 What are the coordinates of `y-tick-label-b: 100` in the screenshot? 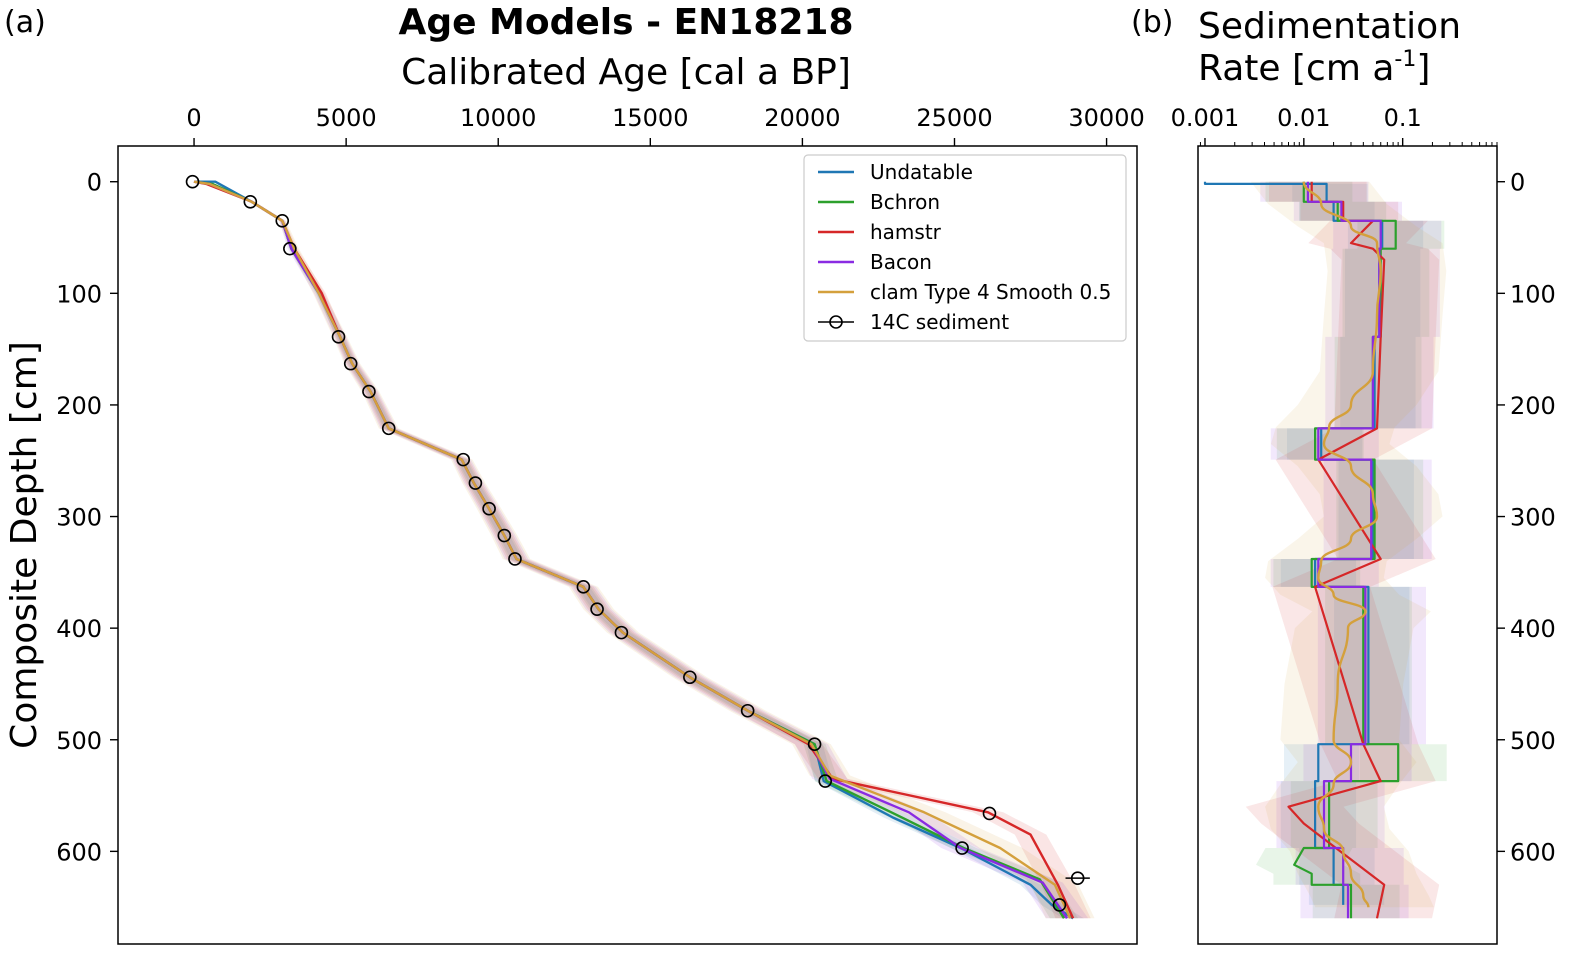 It's located at (1533, 294).